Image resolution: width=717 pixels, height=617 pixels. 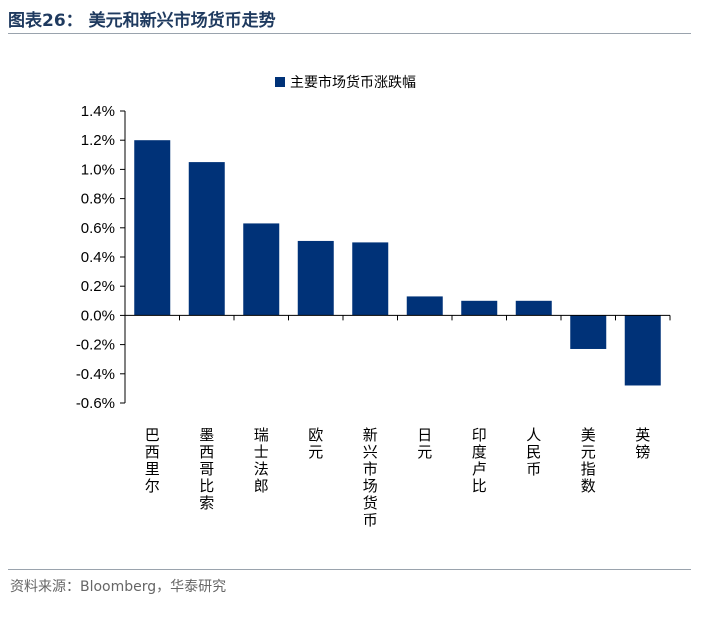 I want to click on category-label: 新兴市场货币, so click(x=370, y=477).